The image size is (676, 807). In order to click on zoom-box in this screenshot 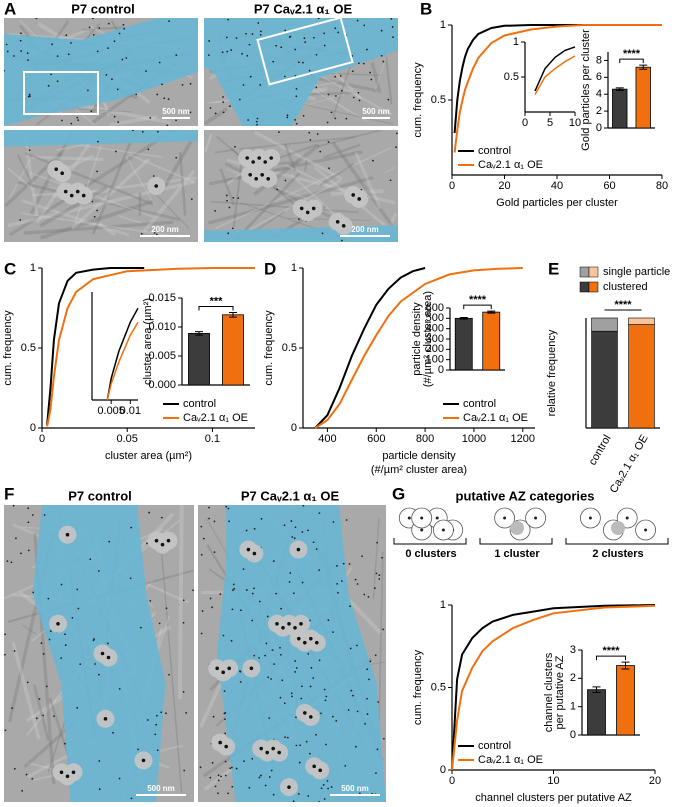, I will do `click(305, 51)`.